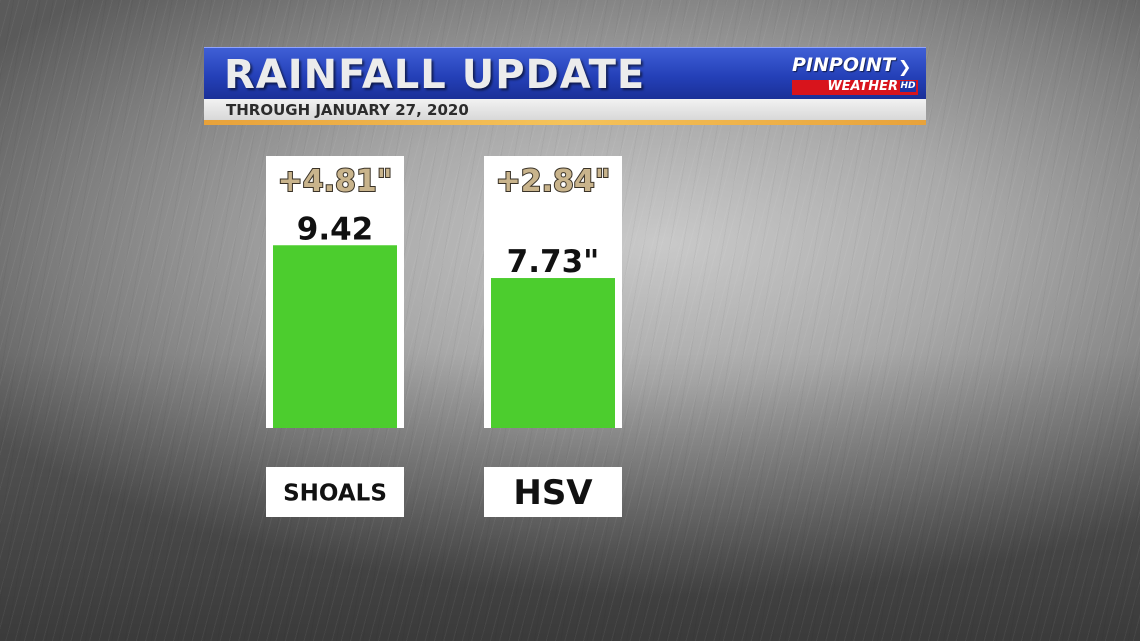  Describe the element at coordinates (843, 65) in the screenshot. I see `logo-top-text: PINPOINT` at that location.